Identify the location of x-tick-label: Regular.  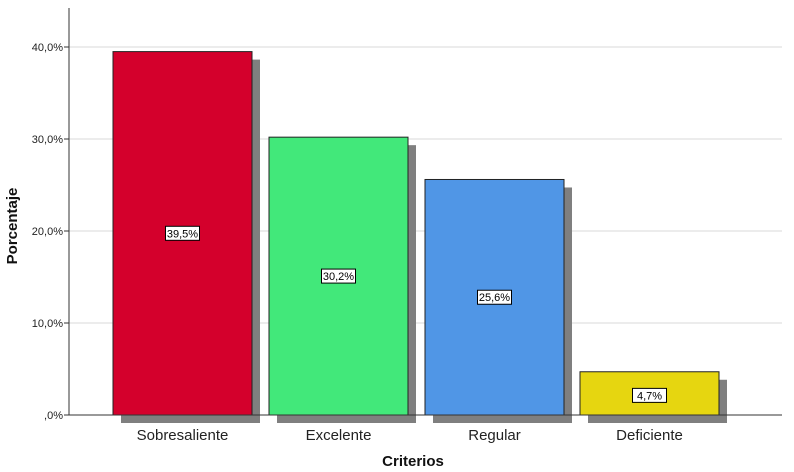
(494, 435).